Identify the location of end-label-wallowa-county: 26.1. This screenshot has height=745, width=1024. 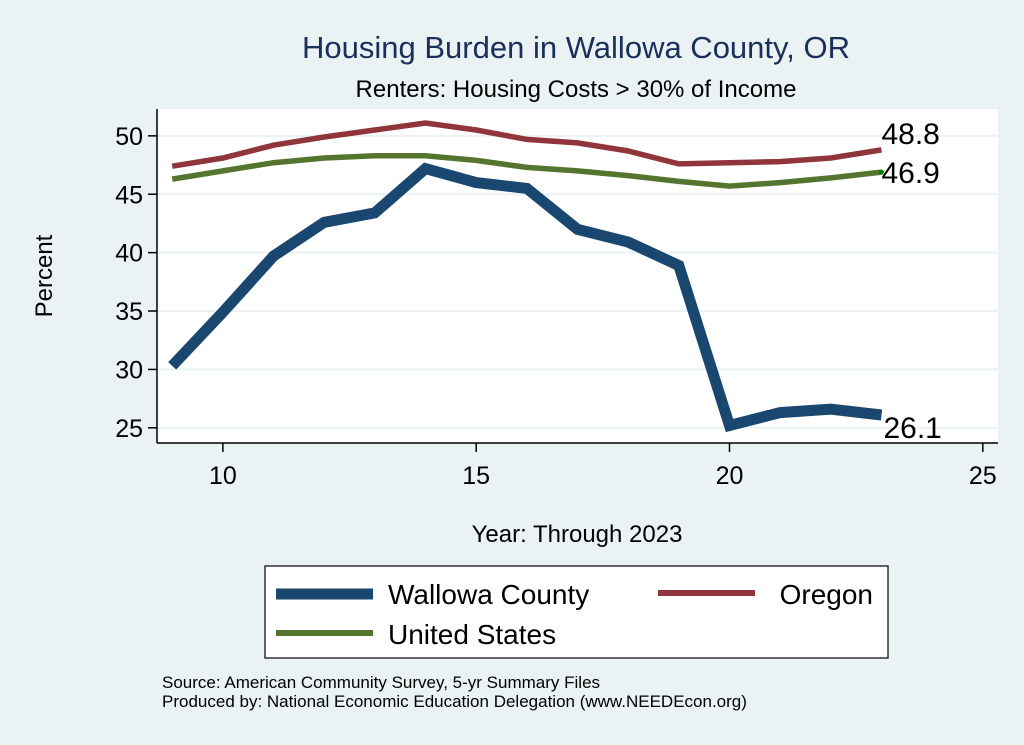
(912, 428).